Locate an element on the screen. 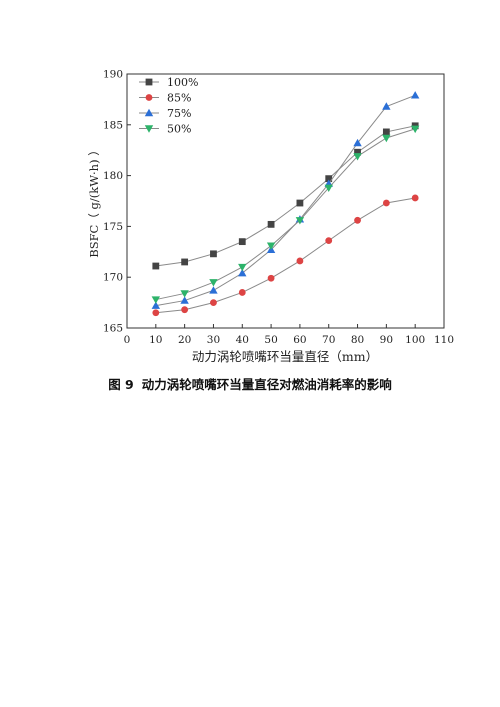 This screenshot has height=707, width=500. x-tick-label: 70 is located at coordinates (328, 340).